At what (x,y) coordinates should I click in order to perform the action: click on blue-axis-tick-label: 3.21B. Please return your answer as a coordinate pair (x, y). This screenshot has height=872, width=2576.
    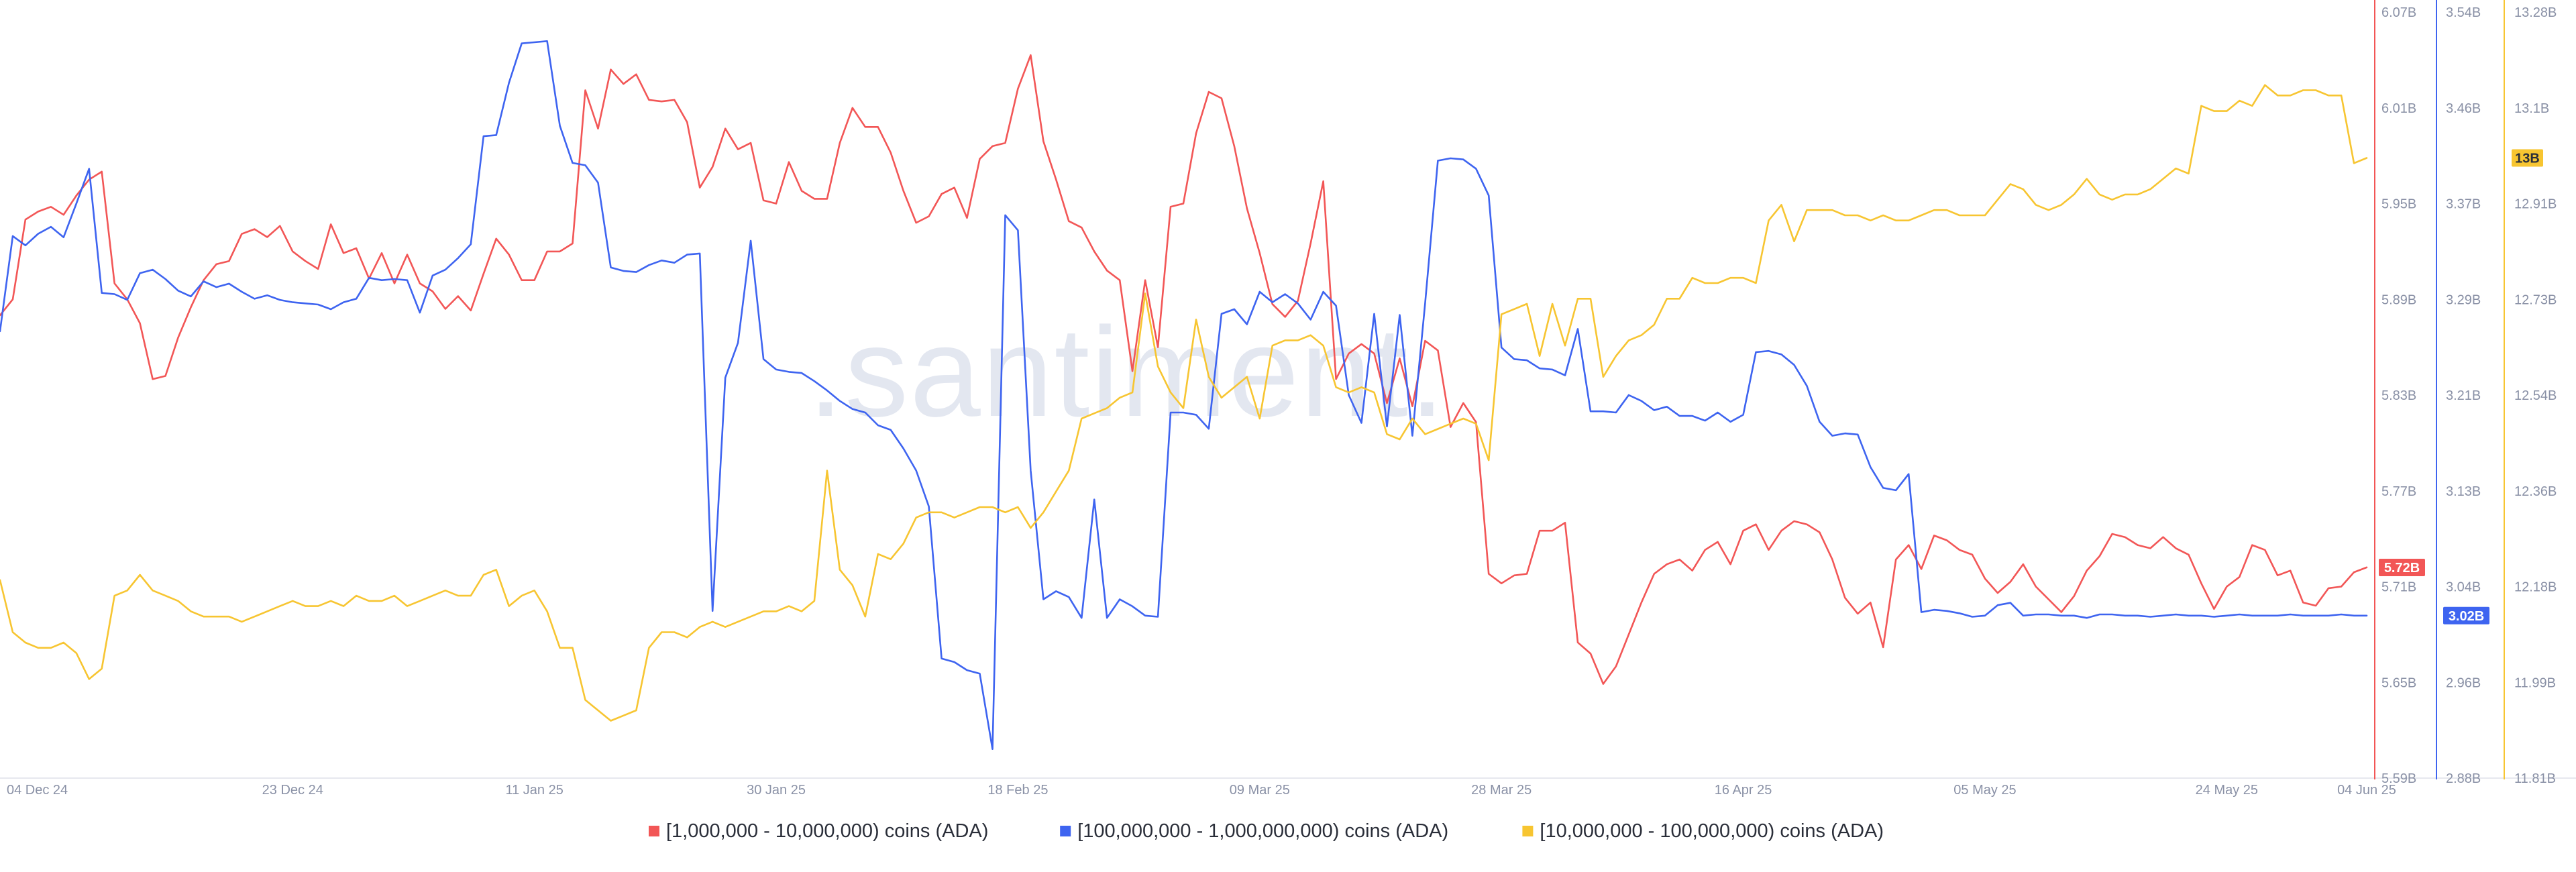
    Looking at the image, I should click on (2463, 396).